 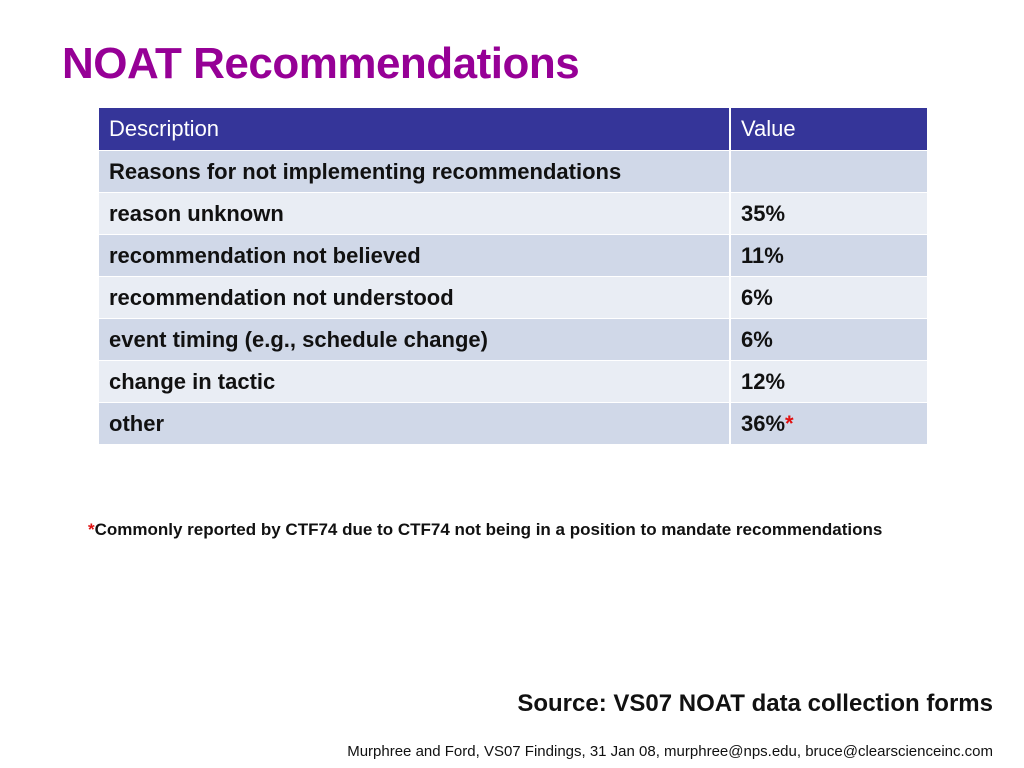 I want to click on asterisk-marker: *, so click(x=789, y=423).